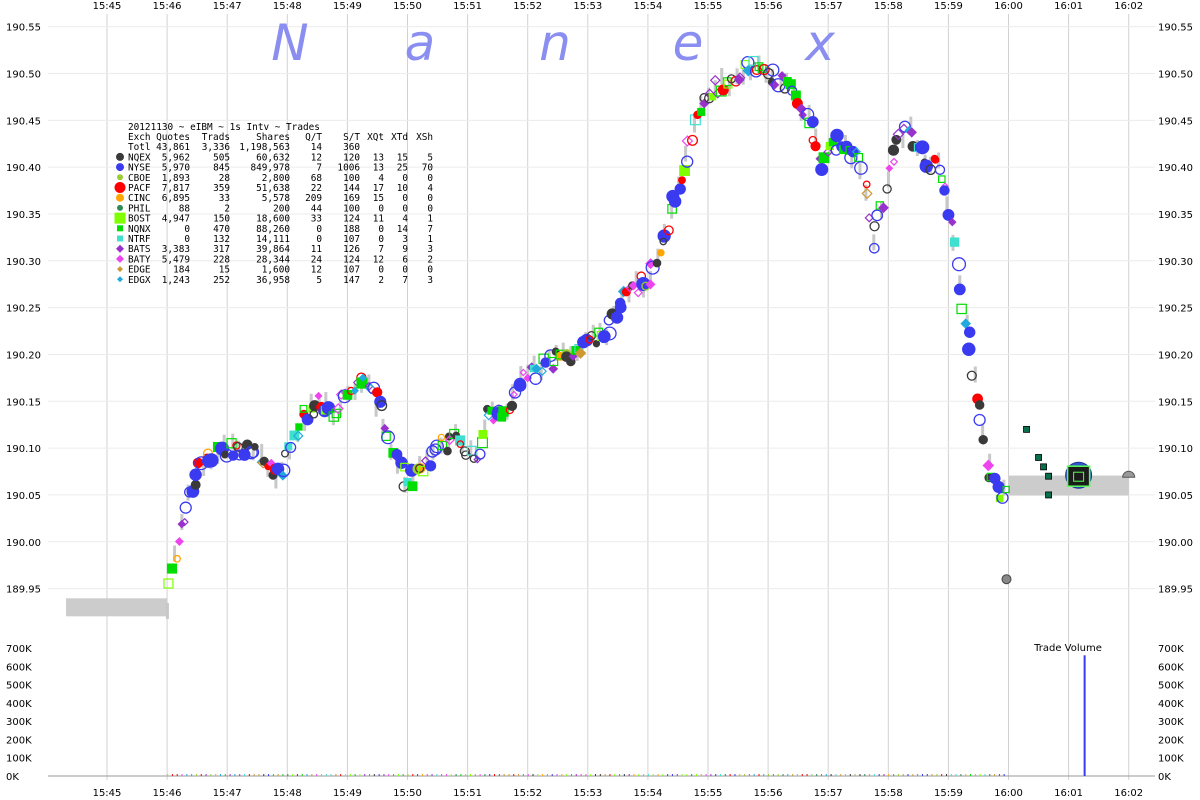 This screenshot has height=800, width=1200. I want to click on y-tick-label: 190.00, so click(23, 543).